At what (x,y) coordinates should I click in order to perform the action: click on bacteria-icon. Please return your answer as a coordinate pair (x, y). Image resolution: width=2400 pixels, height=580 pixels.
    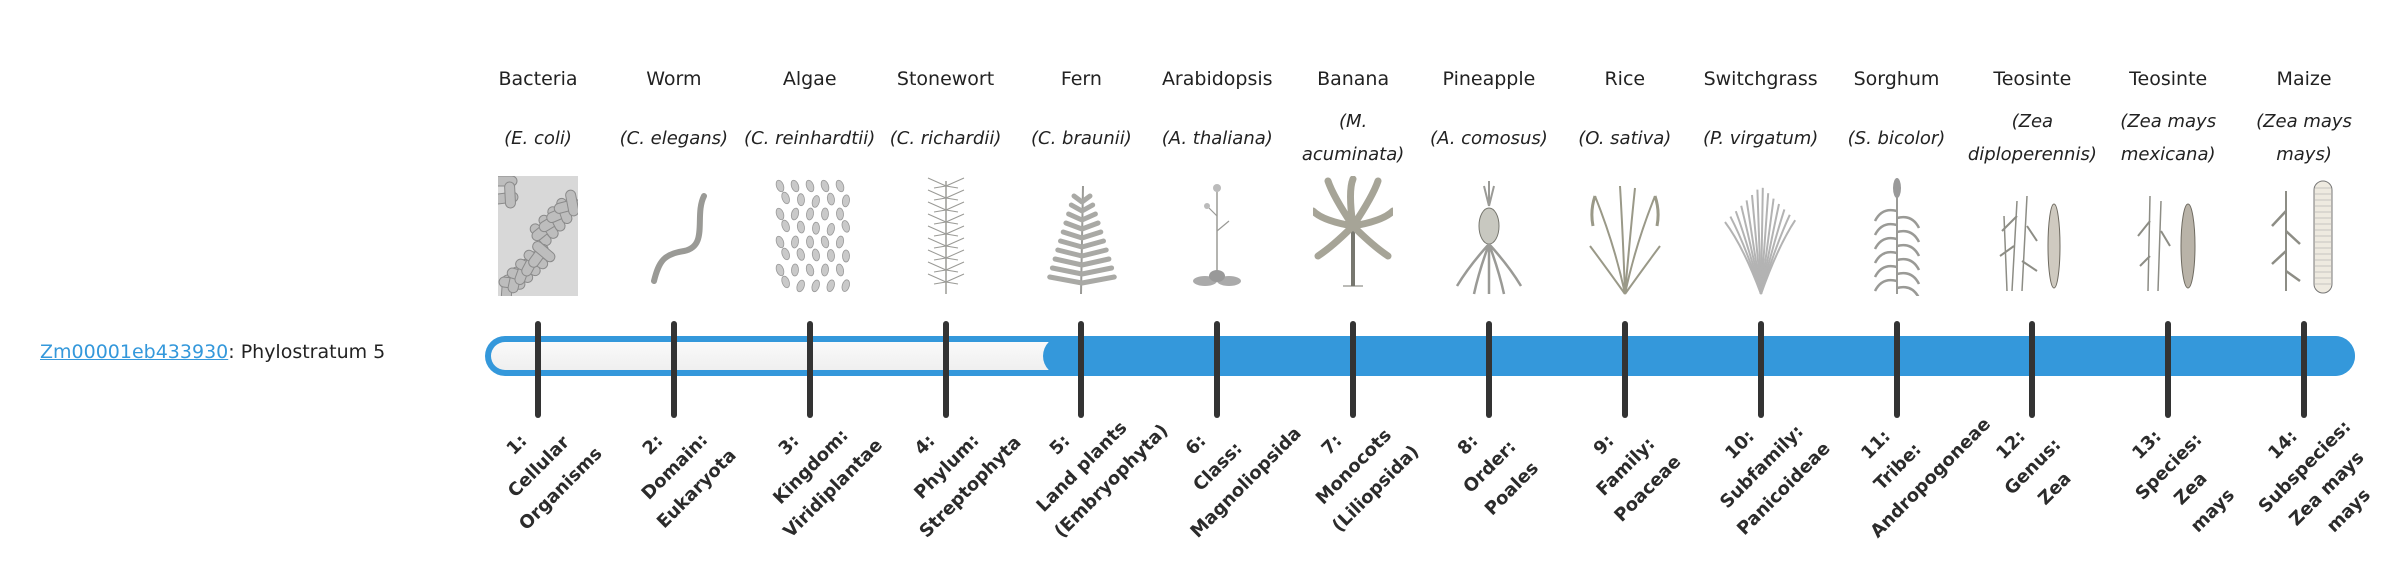
    Looking at the image, I should click on (538, 236).